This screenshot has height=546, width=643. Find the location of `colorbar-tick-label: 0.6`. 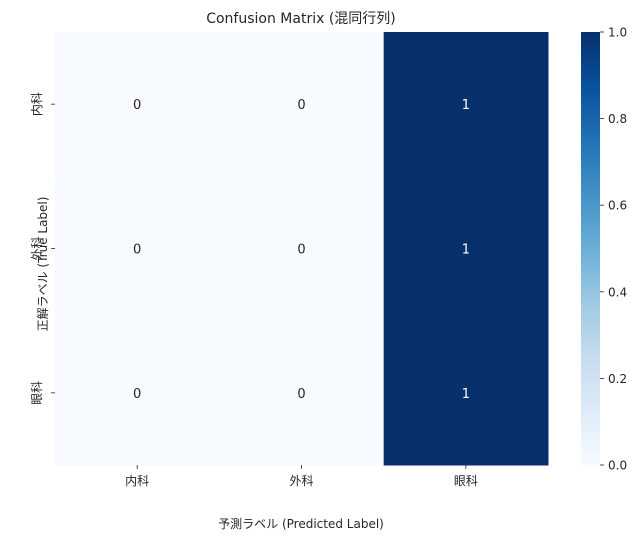

colorbar-tick-label: 0.6 is located at coordinates (617, 206).